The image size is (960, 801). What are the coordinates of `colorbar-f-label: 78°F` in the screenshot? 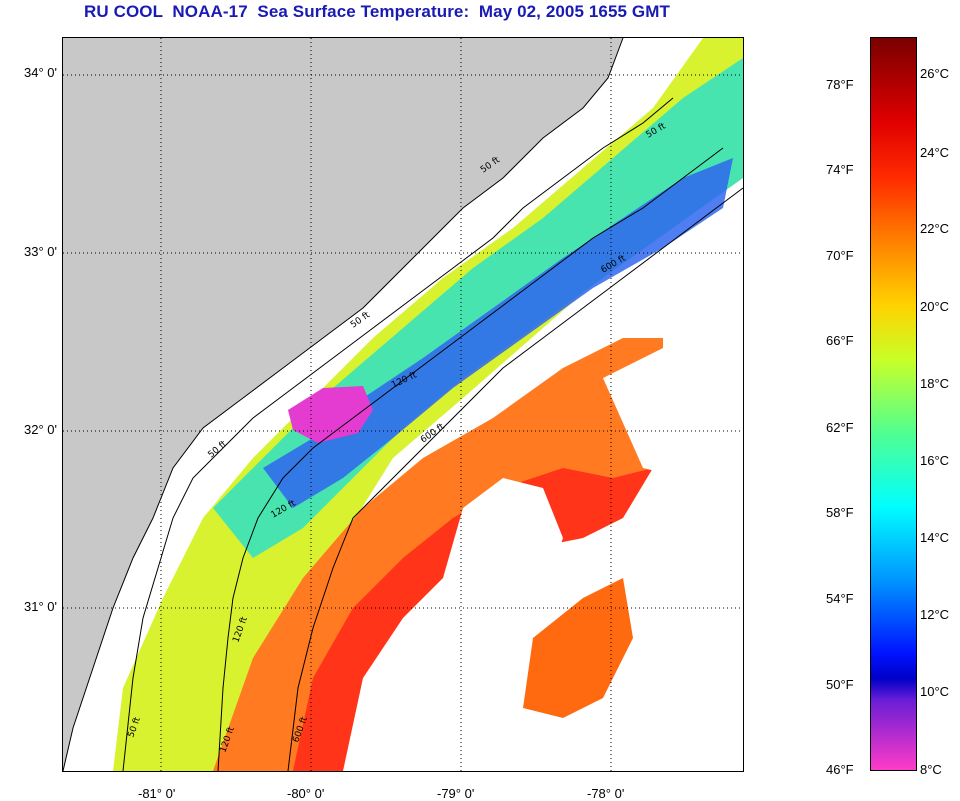 It's located at (840, 84).